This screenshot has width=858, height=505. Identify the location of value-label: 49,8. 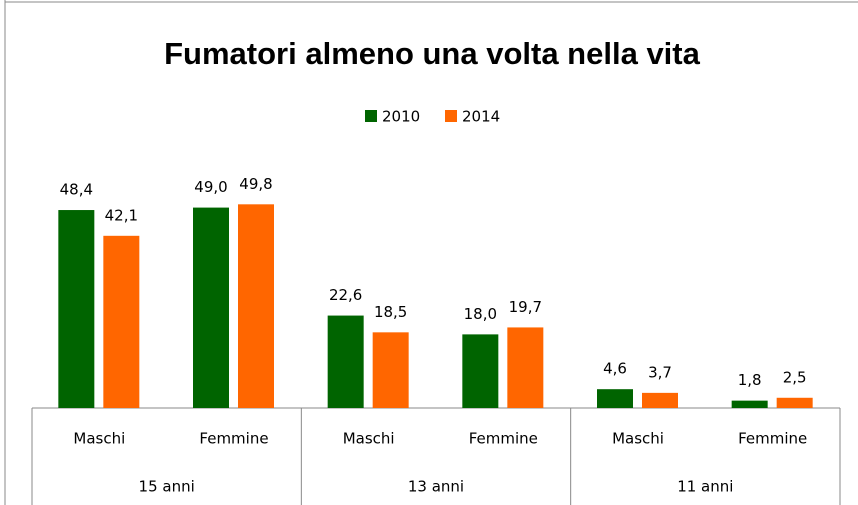
(255, 184).